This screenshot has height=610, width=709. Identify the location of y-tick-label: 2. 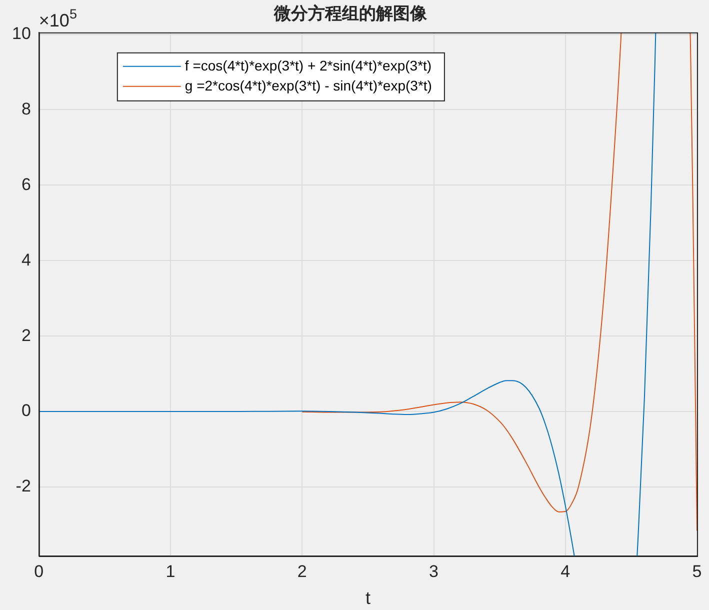
(26, 335).